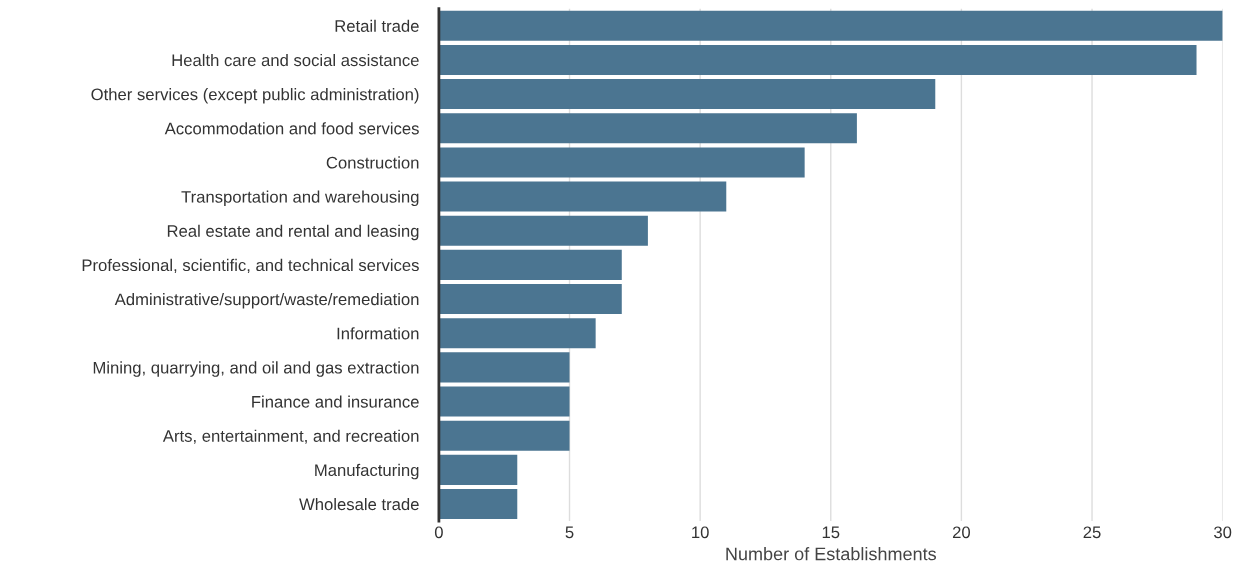 The width and height of the screenshot is (1254, 579). Describe the element at coordinates (377, 25) in the screenshot. I see `y-tick-label: Retail trade` at that location.